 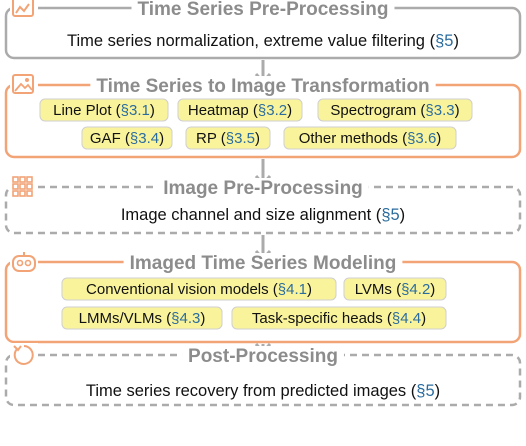 What do you see at coordinates (211, 138) in the screenshot?
I see `text-part: RP (` at bounding box center [211, 138].